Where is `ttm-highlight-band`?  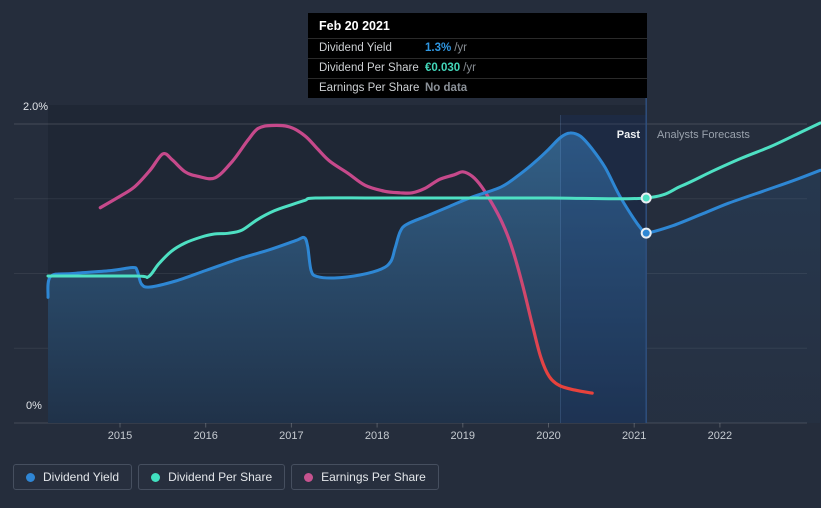 ttm-highlight-band is located at coordinates (603, 269).